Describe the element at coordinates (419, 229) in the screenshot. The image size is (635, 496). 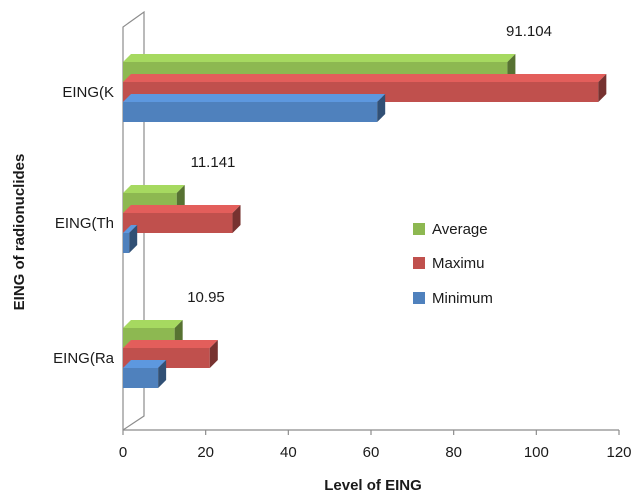
I see `legend-swatch-average` at that location.